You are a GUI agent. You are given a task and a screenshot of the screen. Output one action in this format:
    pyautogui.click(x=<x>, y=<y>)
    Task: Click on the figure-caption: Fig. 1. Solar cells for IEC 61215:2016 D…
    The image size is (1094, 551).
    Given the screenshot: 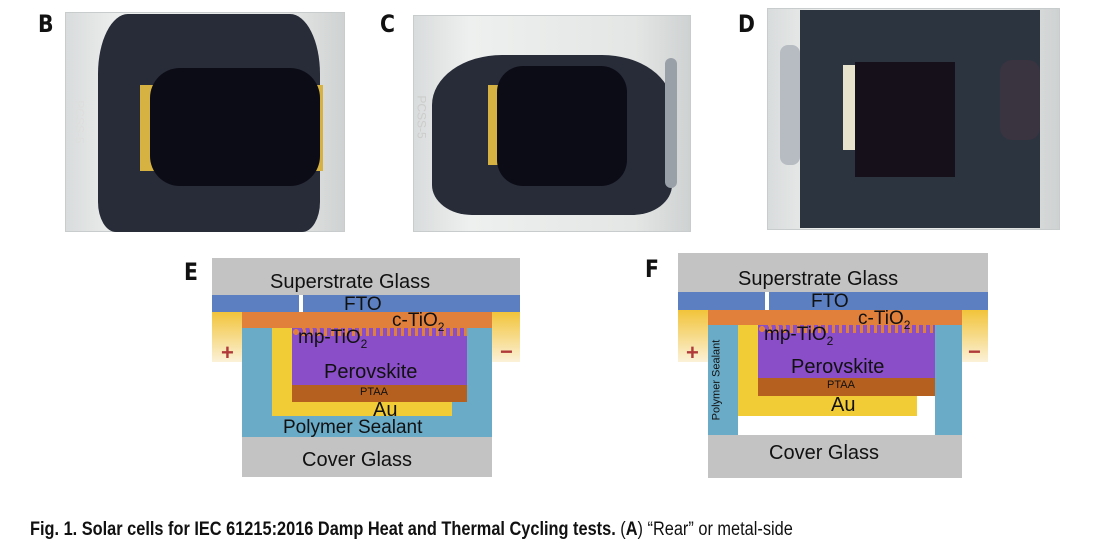 What is the action you would take?
    pyautogui.click(x=411, y=529)
    